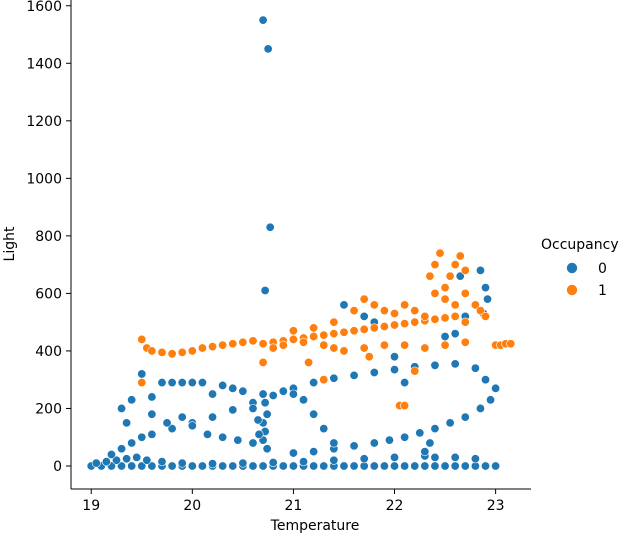 This screenshot has height=536, width=628. What do you see at coordinates (294, 506) in the screenshot?
I see `x-tick-label: 21` at bounding box center [294, 506].